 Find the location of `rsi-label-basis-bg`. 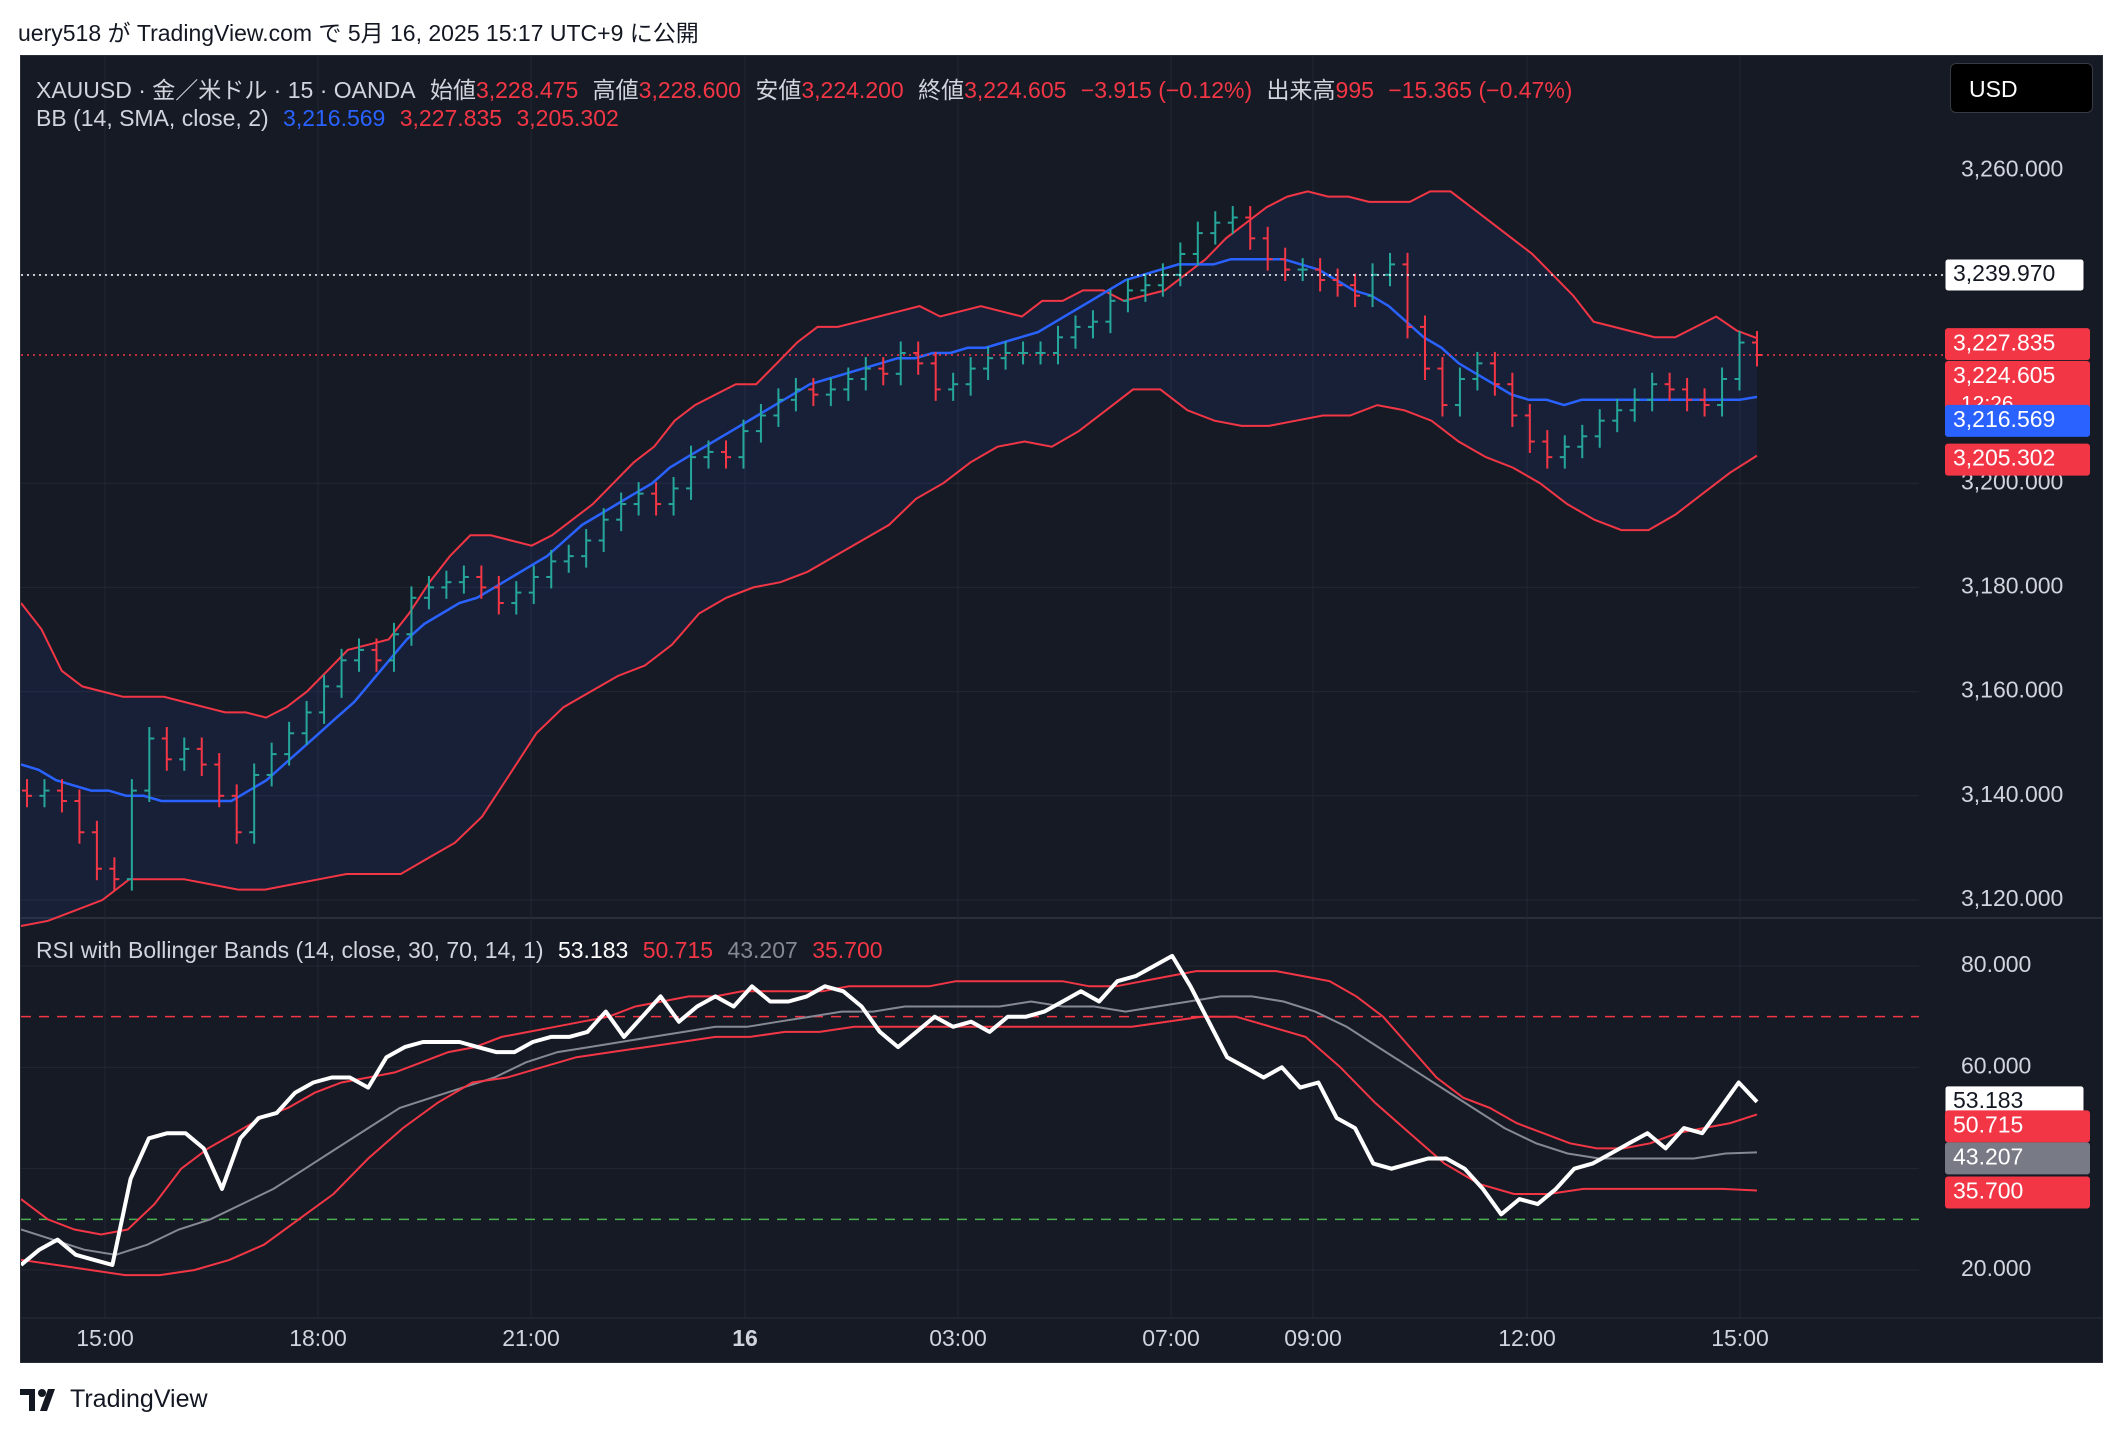

rsi-label-basis-bg is located at coordinates (2017, 1158).